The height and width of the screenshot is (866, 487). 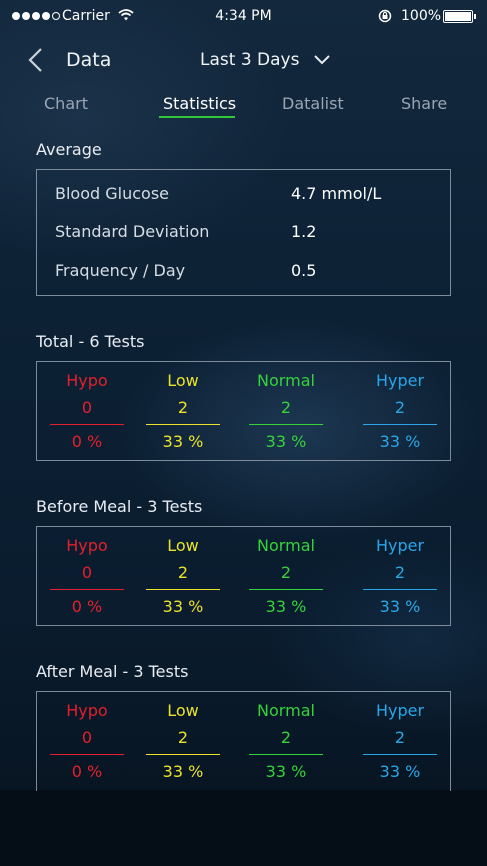 I want to click on battery-icon, so click(x=459, y=16).